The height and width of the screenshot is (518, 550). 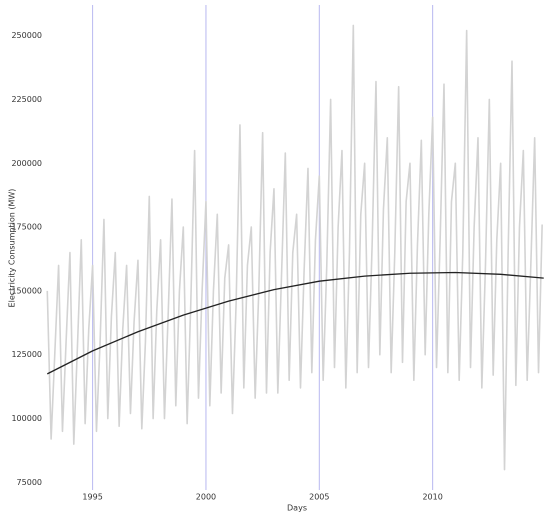 I want to click on y-tick-label: 125000, so click(x=26, y=354).